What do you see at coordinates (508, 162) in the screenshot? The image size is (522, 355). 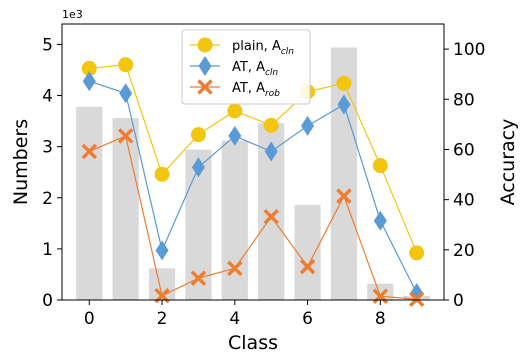 I see `right-y-axis-title: Accuracy` at bounding box center [508, 162].